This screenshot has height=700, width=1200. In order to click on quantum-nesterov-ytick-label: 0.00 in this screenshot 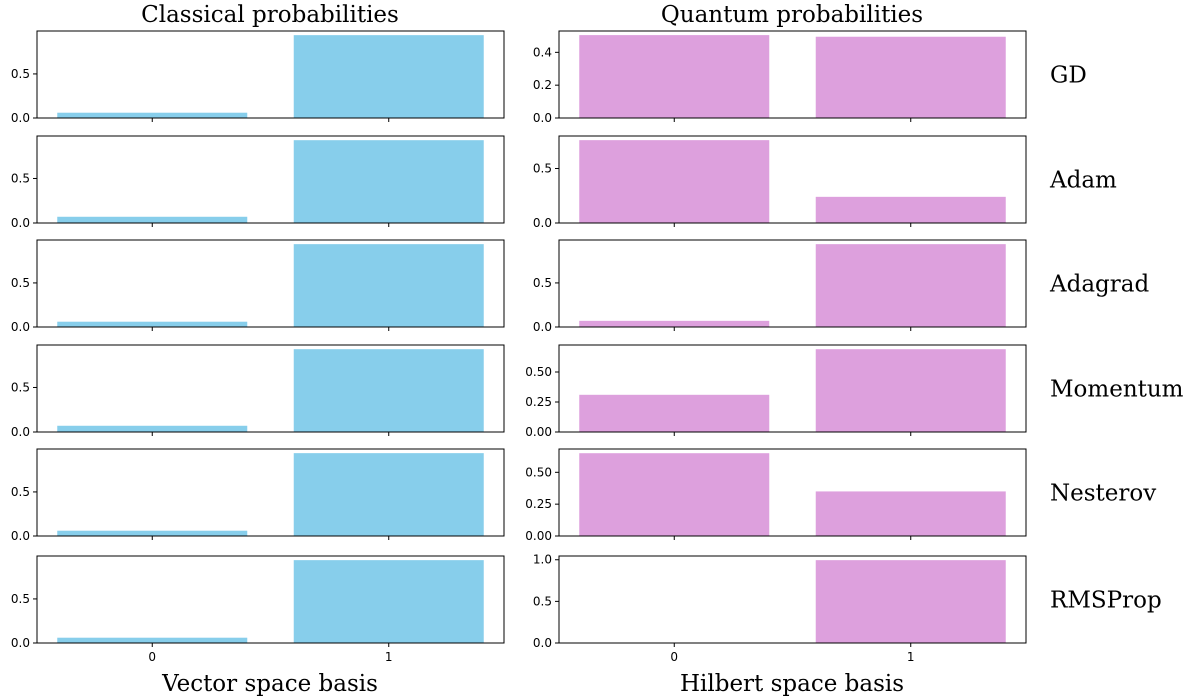, I will do `click(538, 536)`.